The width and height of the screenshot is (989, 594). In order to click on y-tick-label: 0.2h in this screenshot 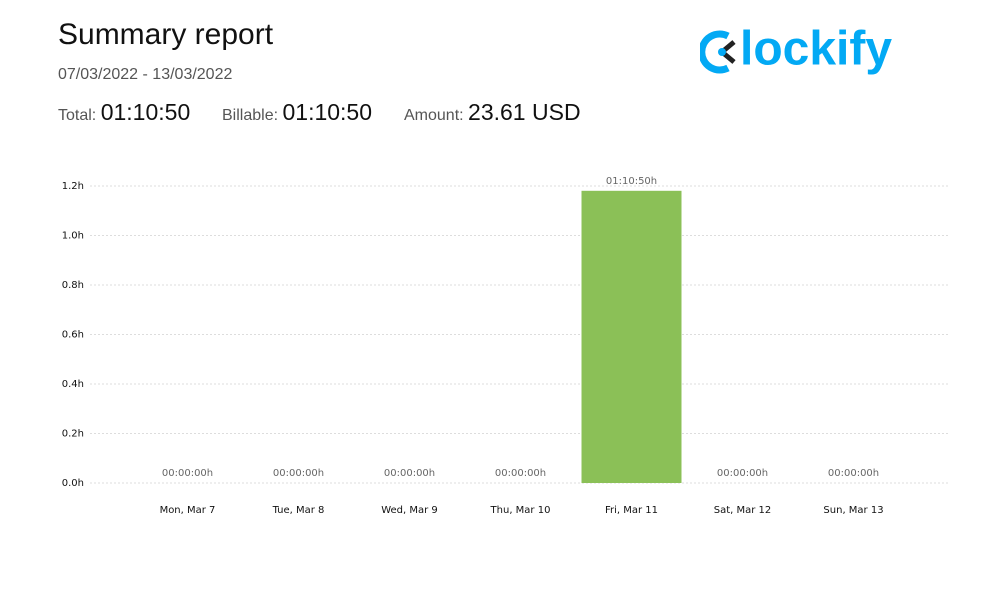, I will do `click(73, 434)`.